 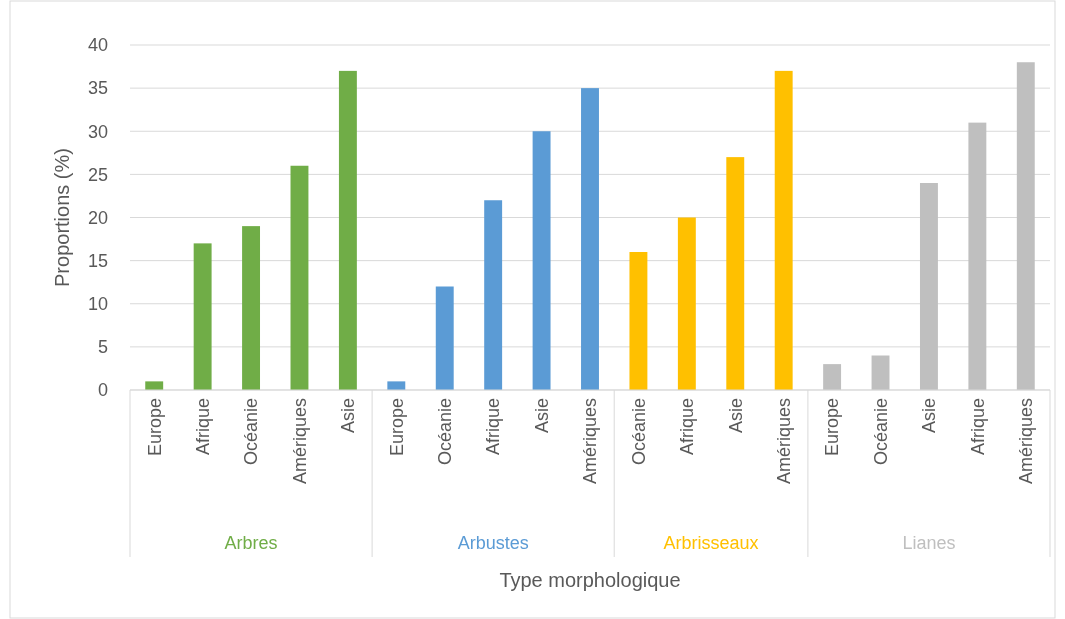 What do you see at coordinates (251, 543) in the screenshot?
I see `text: Arbres` at bounding box center [251, 543].